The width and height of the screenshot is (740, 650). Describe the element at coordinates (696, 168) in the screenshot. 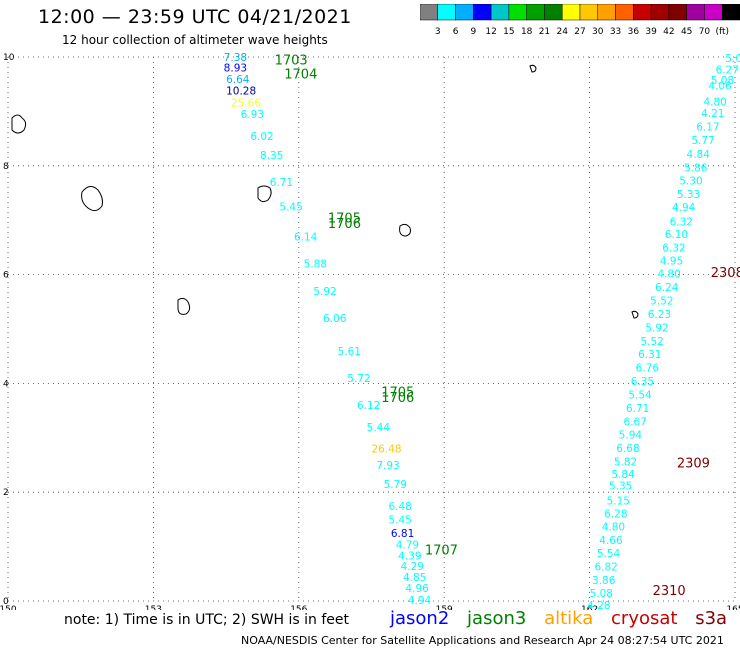

I see `wave-height-label: 5.86` at that location.